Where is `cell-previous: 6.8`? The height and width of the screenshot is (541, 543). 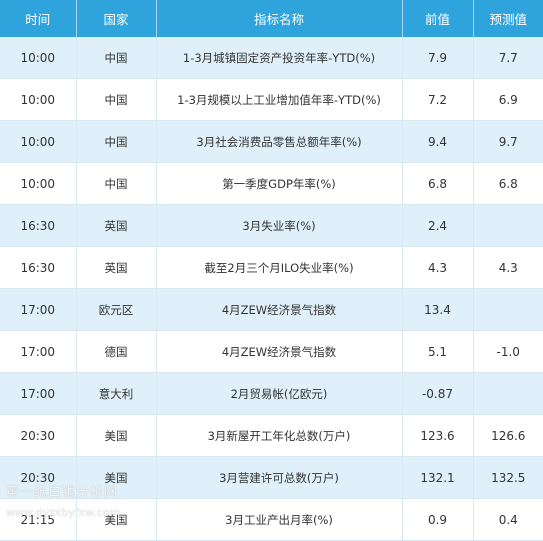 cell-previous: 6.8 is located at coordinates (438, 183).